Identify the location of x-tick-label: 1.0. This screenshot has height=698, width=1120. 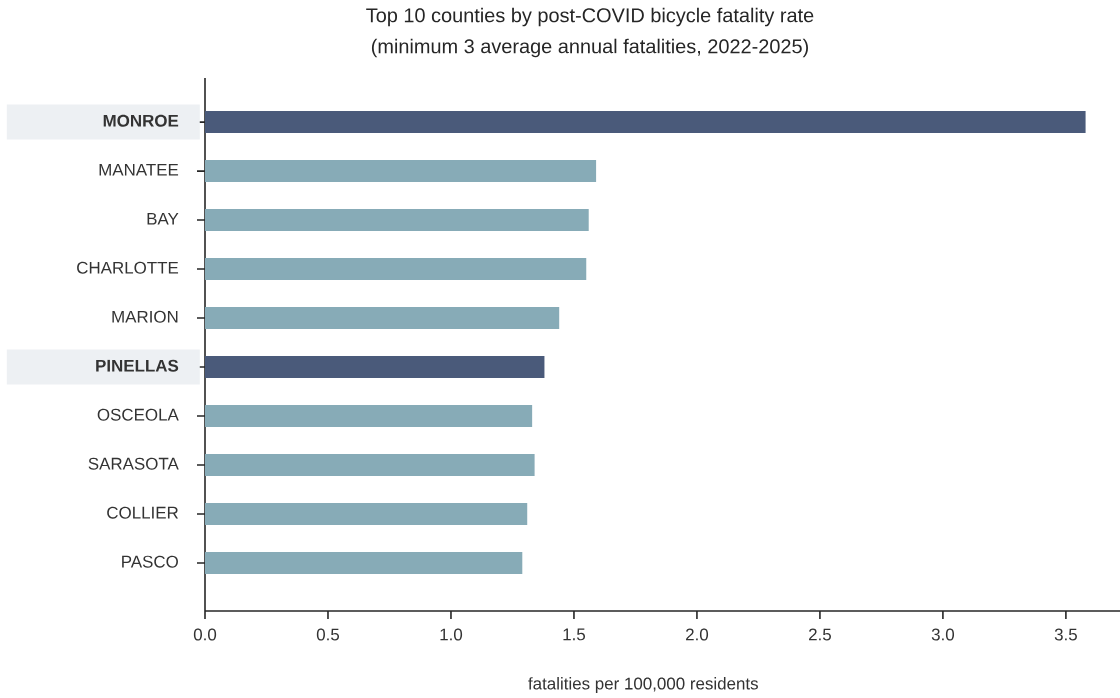
(451, 634).